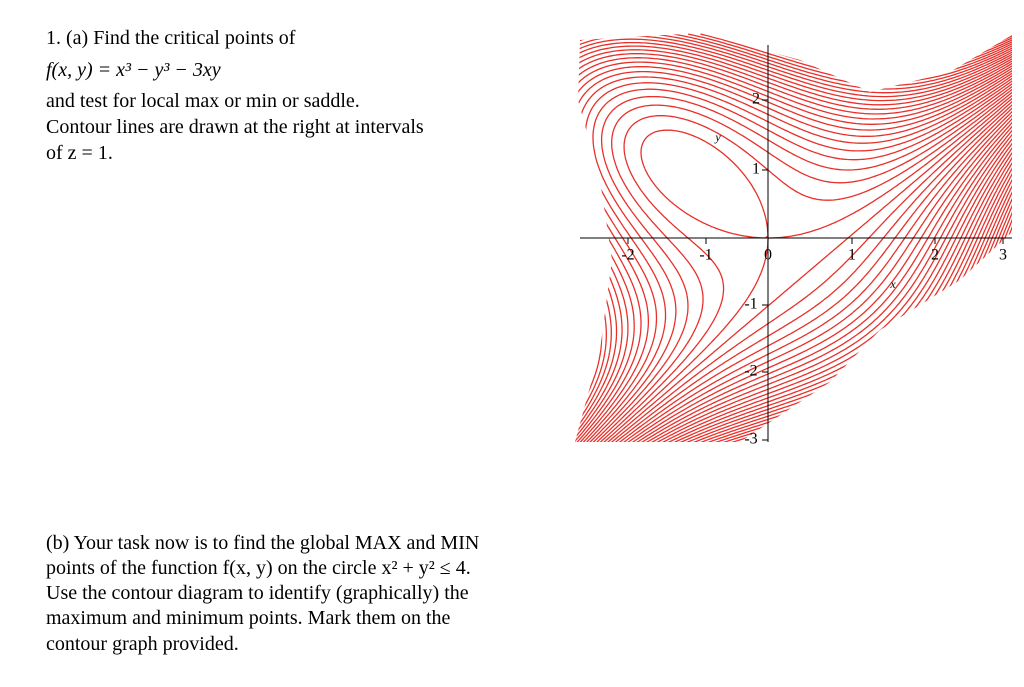 This screenshot has height=687, width=1024. What do you see at coordinates (203, 101) in the screenshot?
I see `text-line: and test for local max or min or saddle.` at bounding box center [203, 101].